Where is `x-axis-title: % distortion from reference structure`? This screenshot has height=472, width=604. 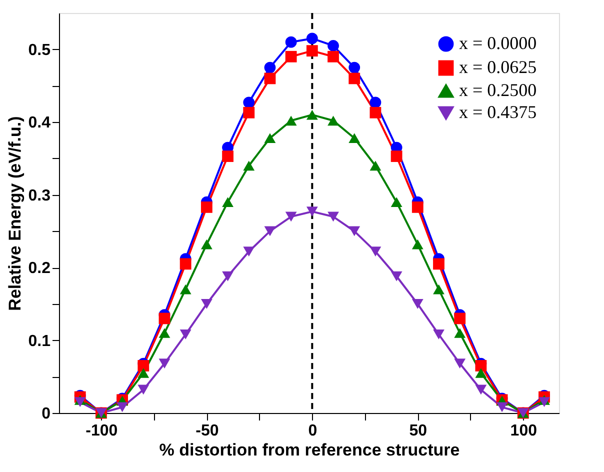 x-axis-title: % distortion from reference structure is located at coordinates (309, 450).